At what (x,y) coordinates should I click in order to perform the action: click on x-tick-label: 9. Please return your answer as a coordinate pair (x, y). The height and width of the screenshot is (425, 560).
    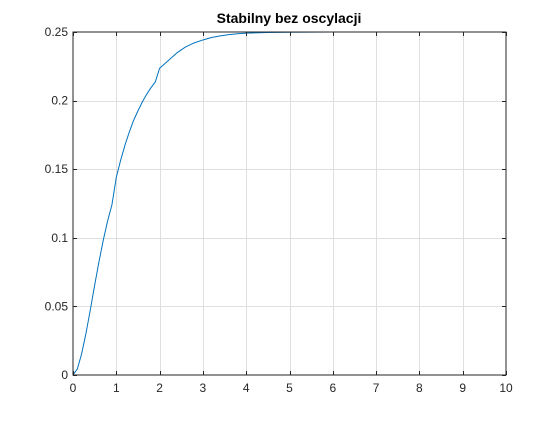
    Looking at the image, I should click on (462, 388).